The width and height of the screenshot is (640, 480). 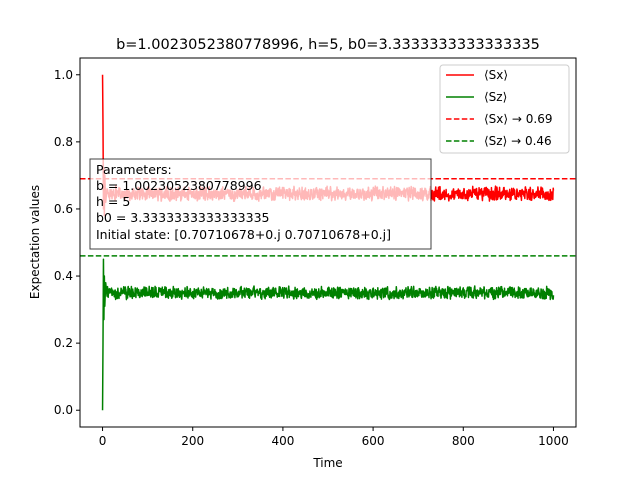 I want to click on y-tick-label: 0.4, so click(x=63, y=276).